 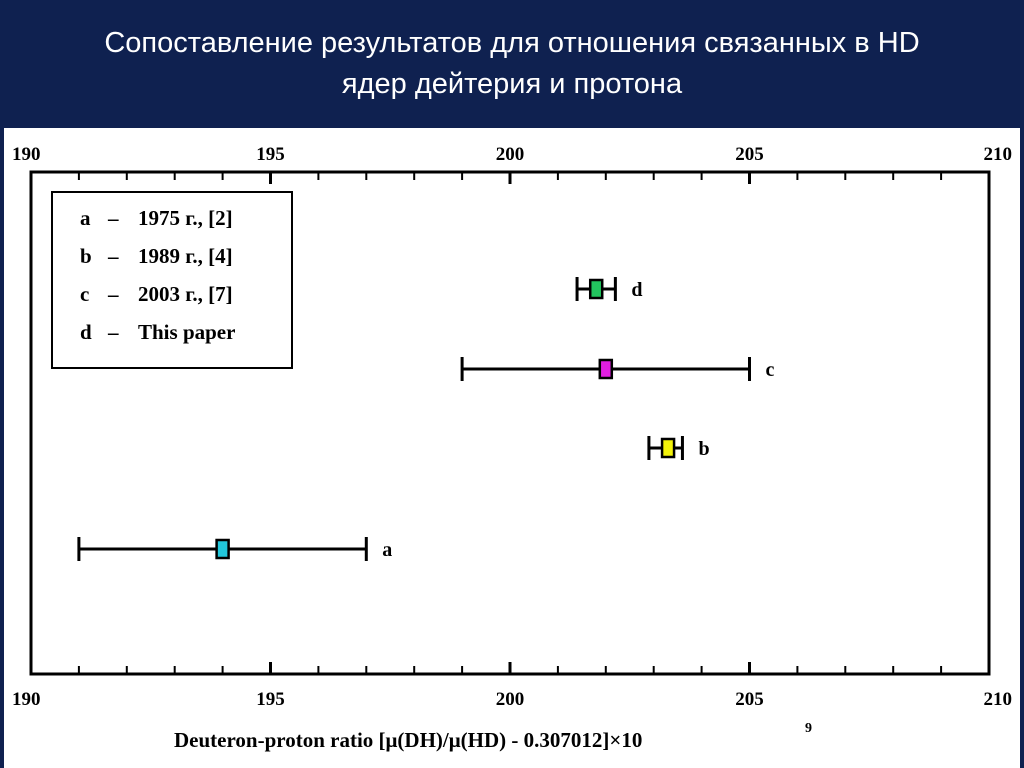 What do you see at coordinates (186, 332) in the screenshot?
I see `legend-entry-text: This paper` at bounding box center [186, 332].